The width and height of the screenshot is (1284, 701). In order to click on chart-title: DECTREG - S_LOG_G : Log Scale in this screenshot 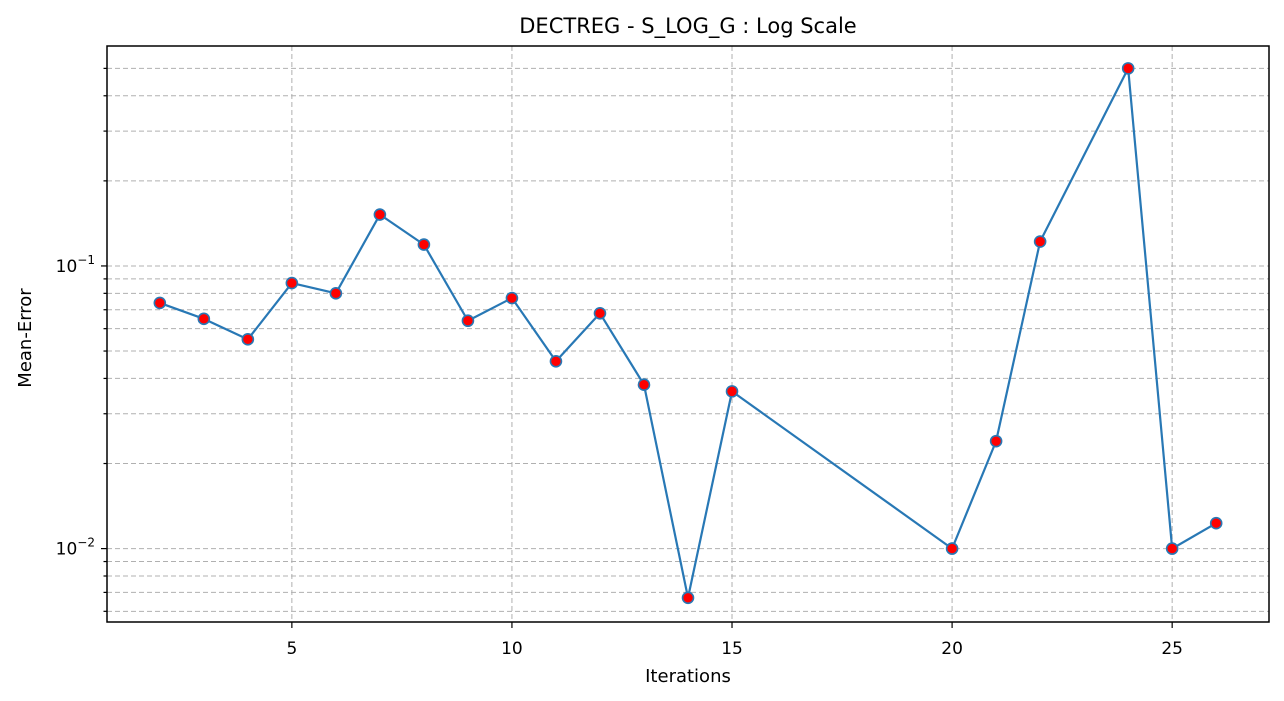, I will do `click(687, 26)`.